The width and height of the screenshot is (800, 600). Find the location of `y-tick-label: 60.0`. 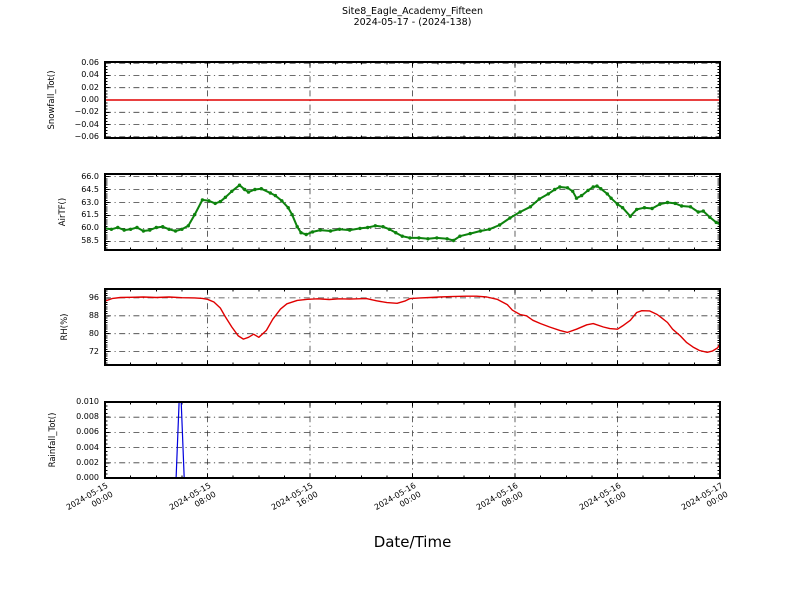

y-tick-label: 60.0 is located at coordinates (90, 228).